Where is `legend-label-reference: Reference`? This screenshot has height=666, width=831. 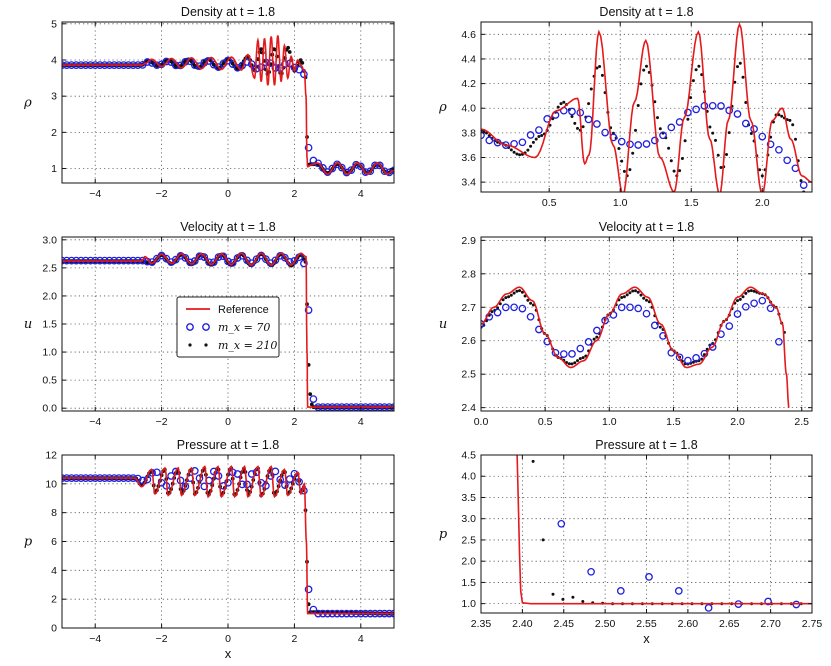 legend-label-reference: Reference is located at coordinates (243, 310).